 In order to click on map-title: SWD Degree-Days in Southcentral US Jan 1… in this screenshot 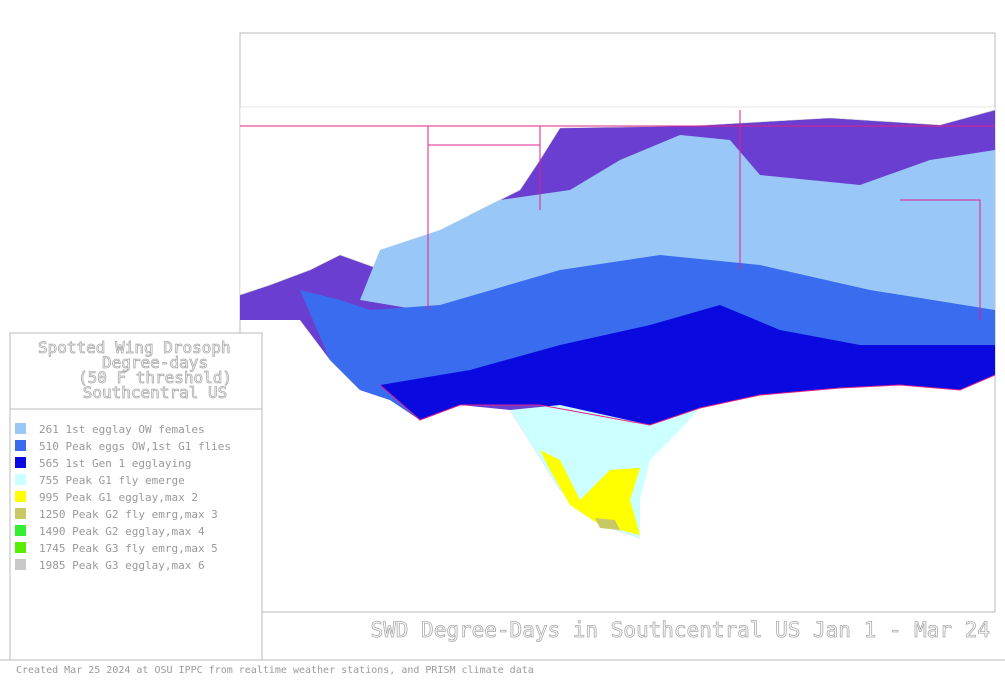, I will do `click(680, 630)`.